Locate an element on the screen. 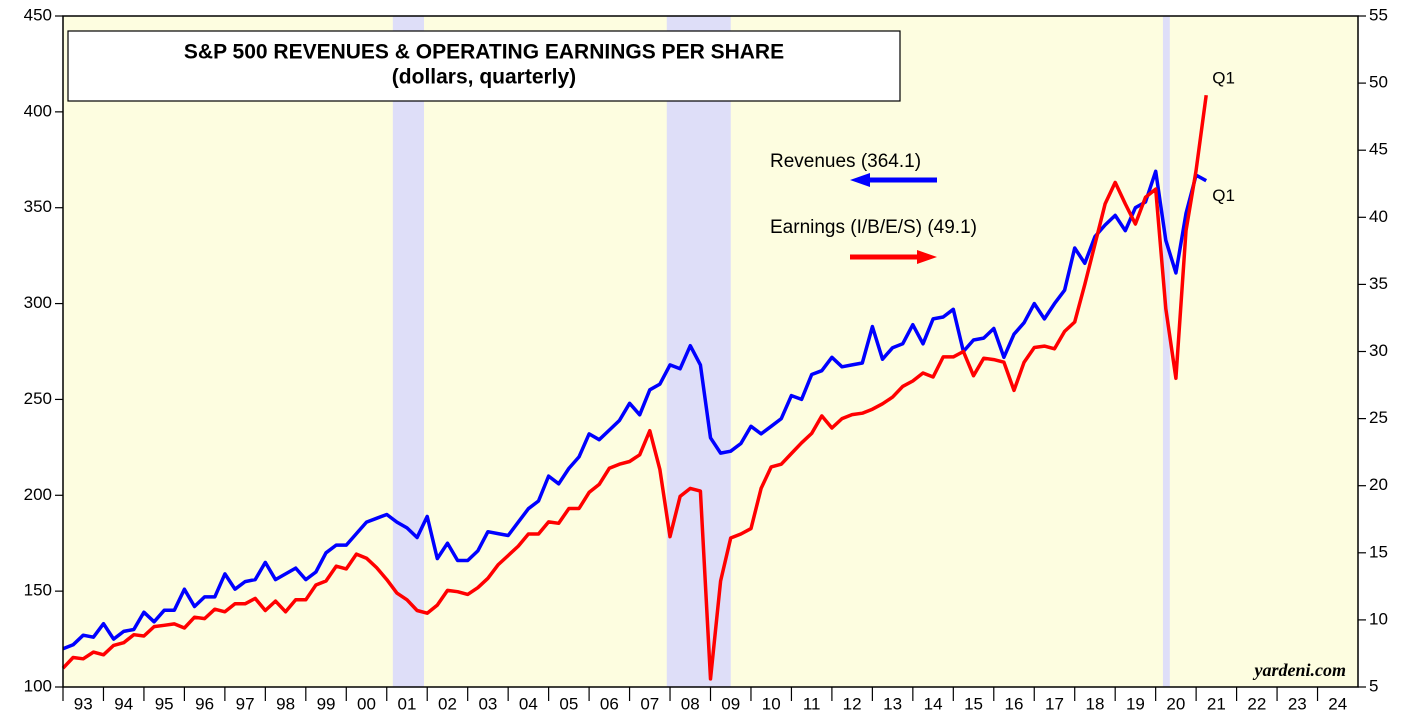 The height and width of the screenshot is (719, 1418). y-tick-label: 450 is located at coordinates (38, 14).